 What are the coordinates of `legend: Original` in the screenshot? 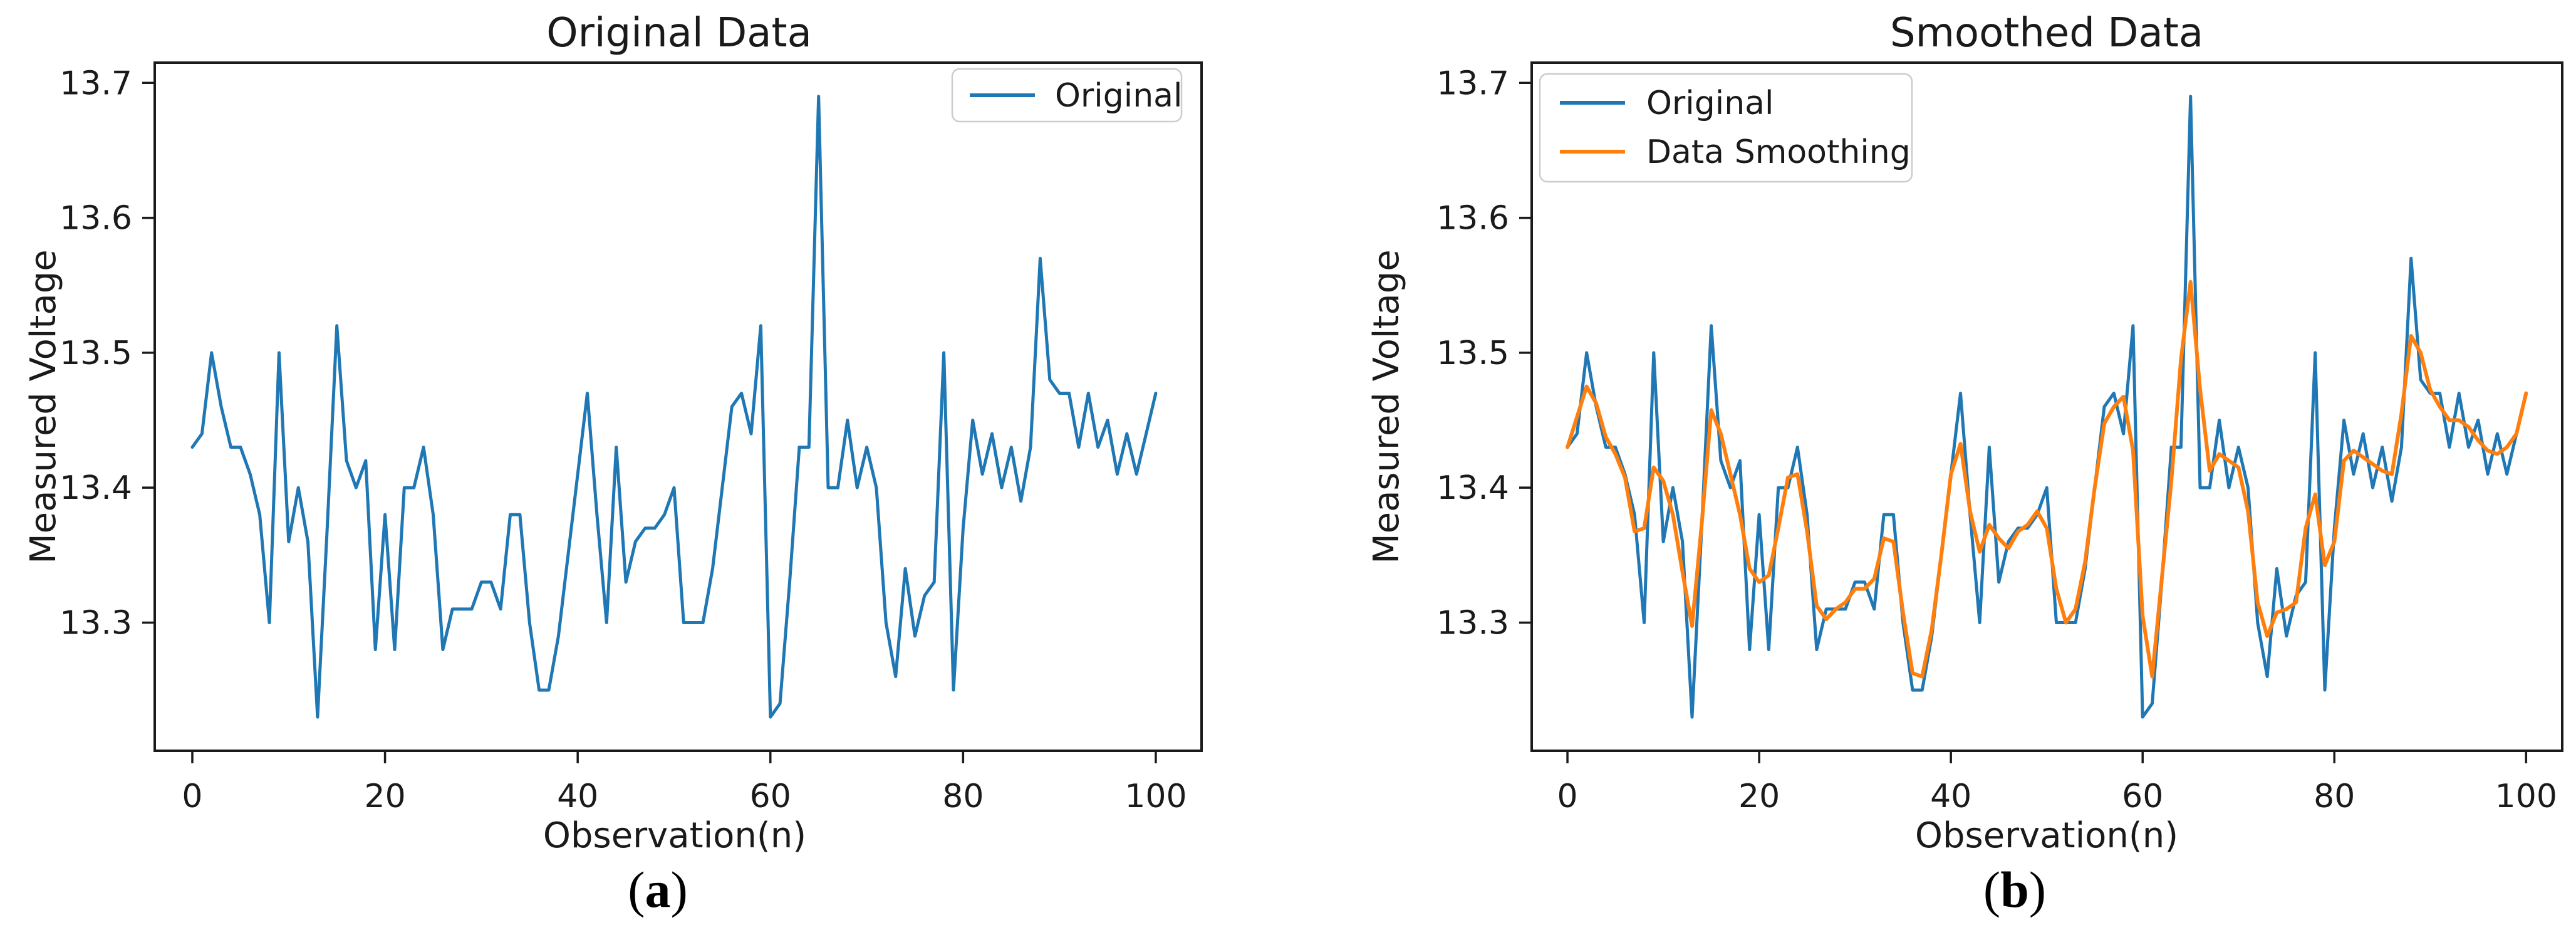 It's located at (1067, 95).